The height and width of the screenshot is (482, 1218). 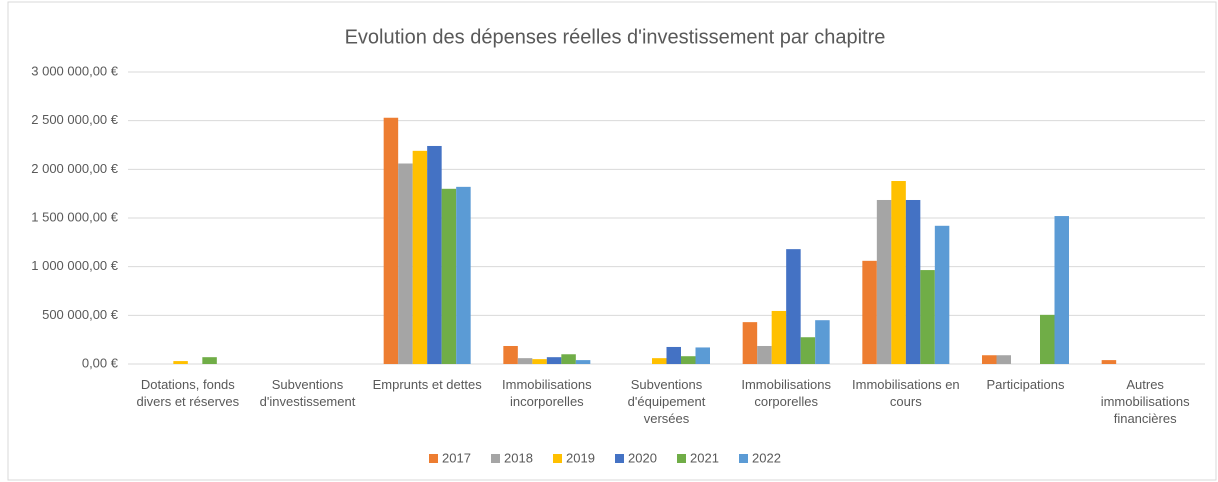 I want to click on y-tick-label: 1 500 000,00 €, so click(x=75, y=216).